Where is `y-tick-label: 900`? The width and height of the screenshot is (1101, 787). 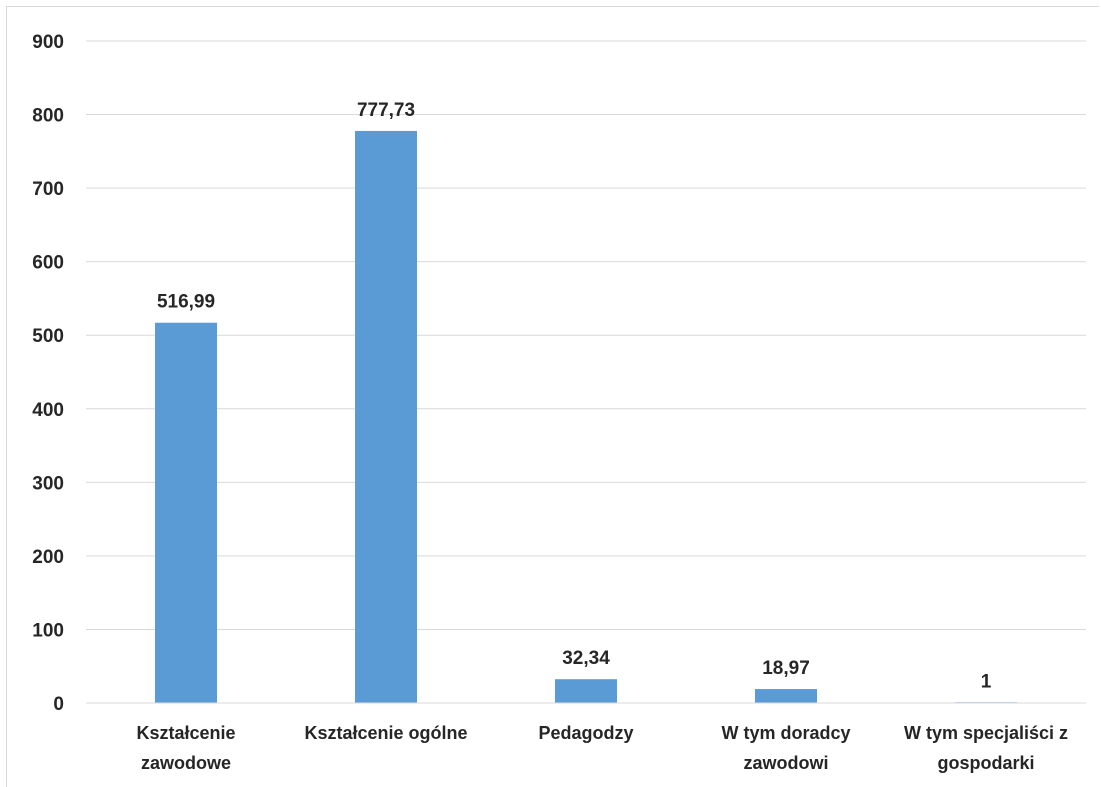 y-tick-label: 900 is located at coordinates (48, 42).